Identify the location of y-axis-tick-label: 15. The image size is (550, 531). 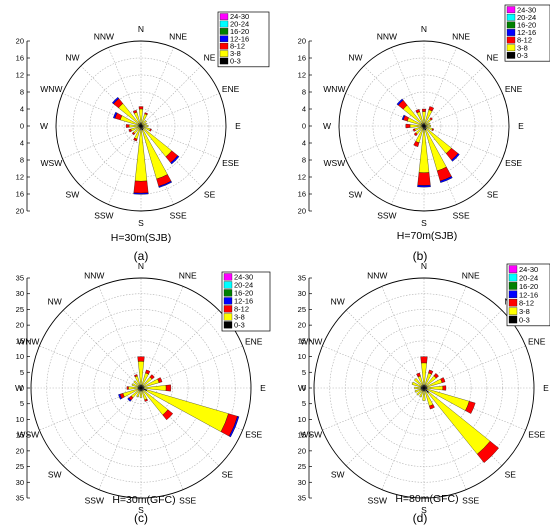
(302, 435).